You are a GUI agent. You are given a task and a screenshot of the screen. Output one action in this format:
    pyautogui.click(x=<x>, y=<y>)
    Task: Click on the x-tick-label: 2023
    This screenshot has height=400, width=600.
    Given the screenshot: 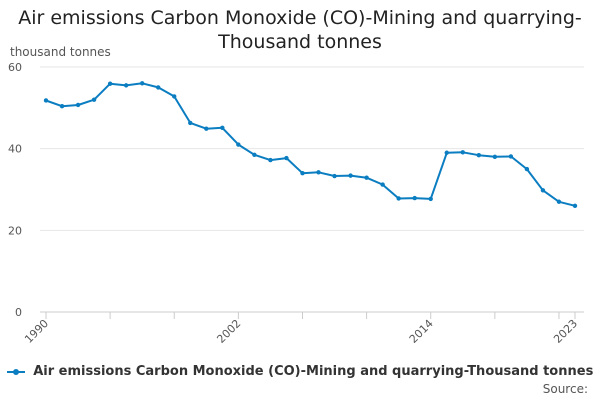 What is the action you would take?
    pyautogui.click(x=565, y=331)
    